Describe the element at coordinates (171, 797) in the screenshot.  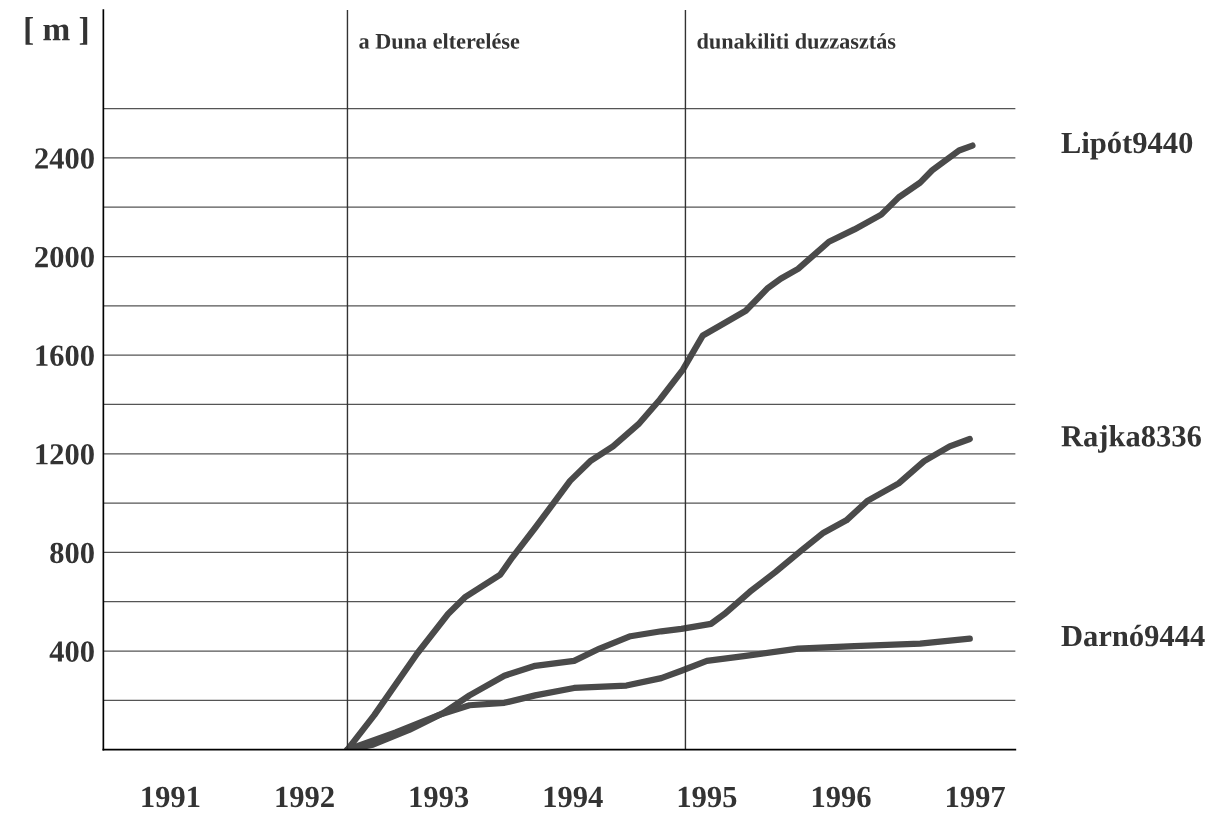
I see `x-tick-label: 1991` at that location.